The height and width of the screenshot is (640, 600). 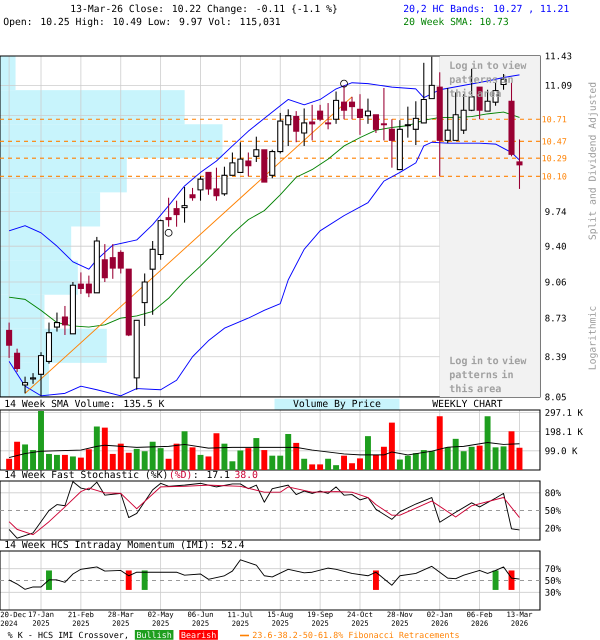 I want to click on y-tick-label: 9.06, so click(x=555, y=282).